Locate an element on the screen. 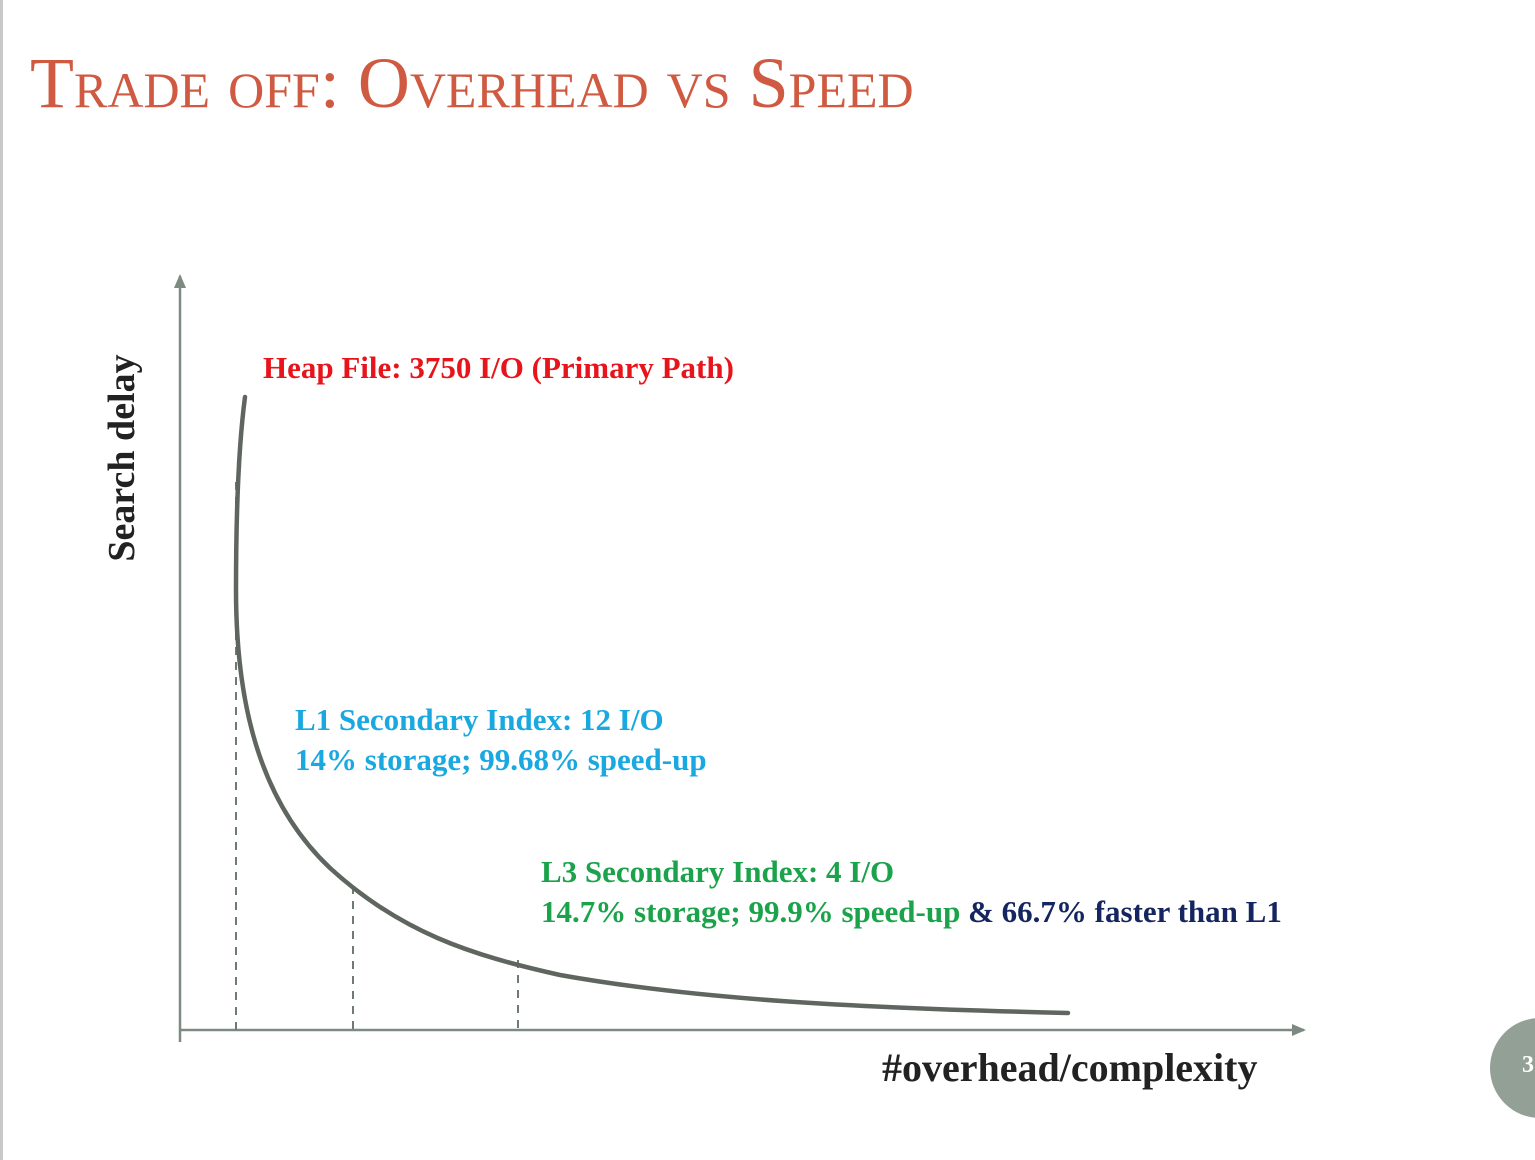 This screenshot has width=1535, height=1160. slide-left-border is located at coordinates (1, 580).